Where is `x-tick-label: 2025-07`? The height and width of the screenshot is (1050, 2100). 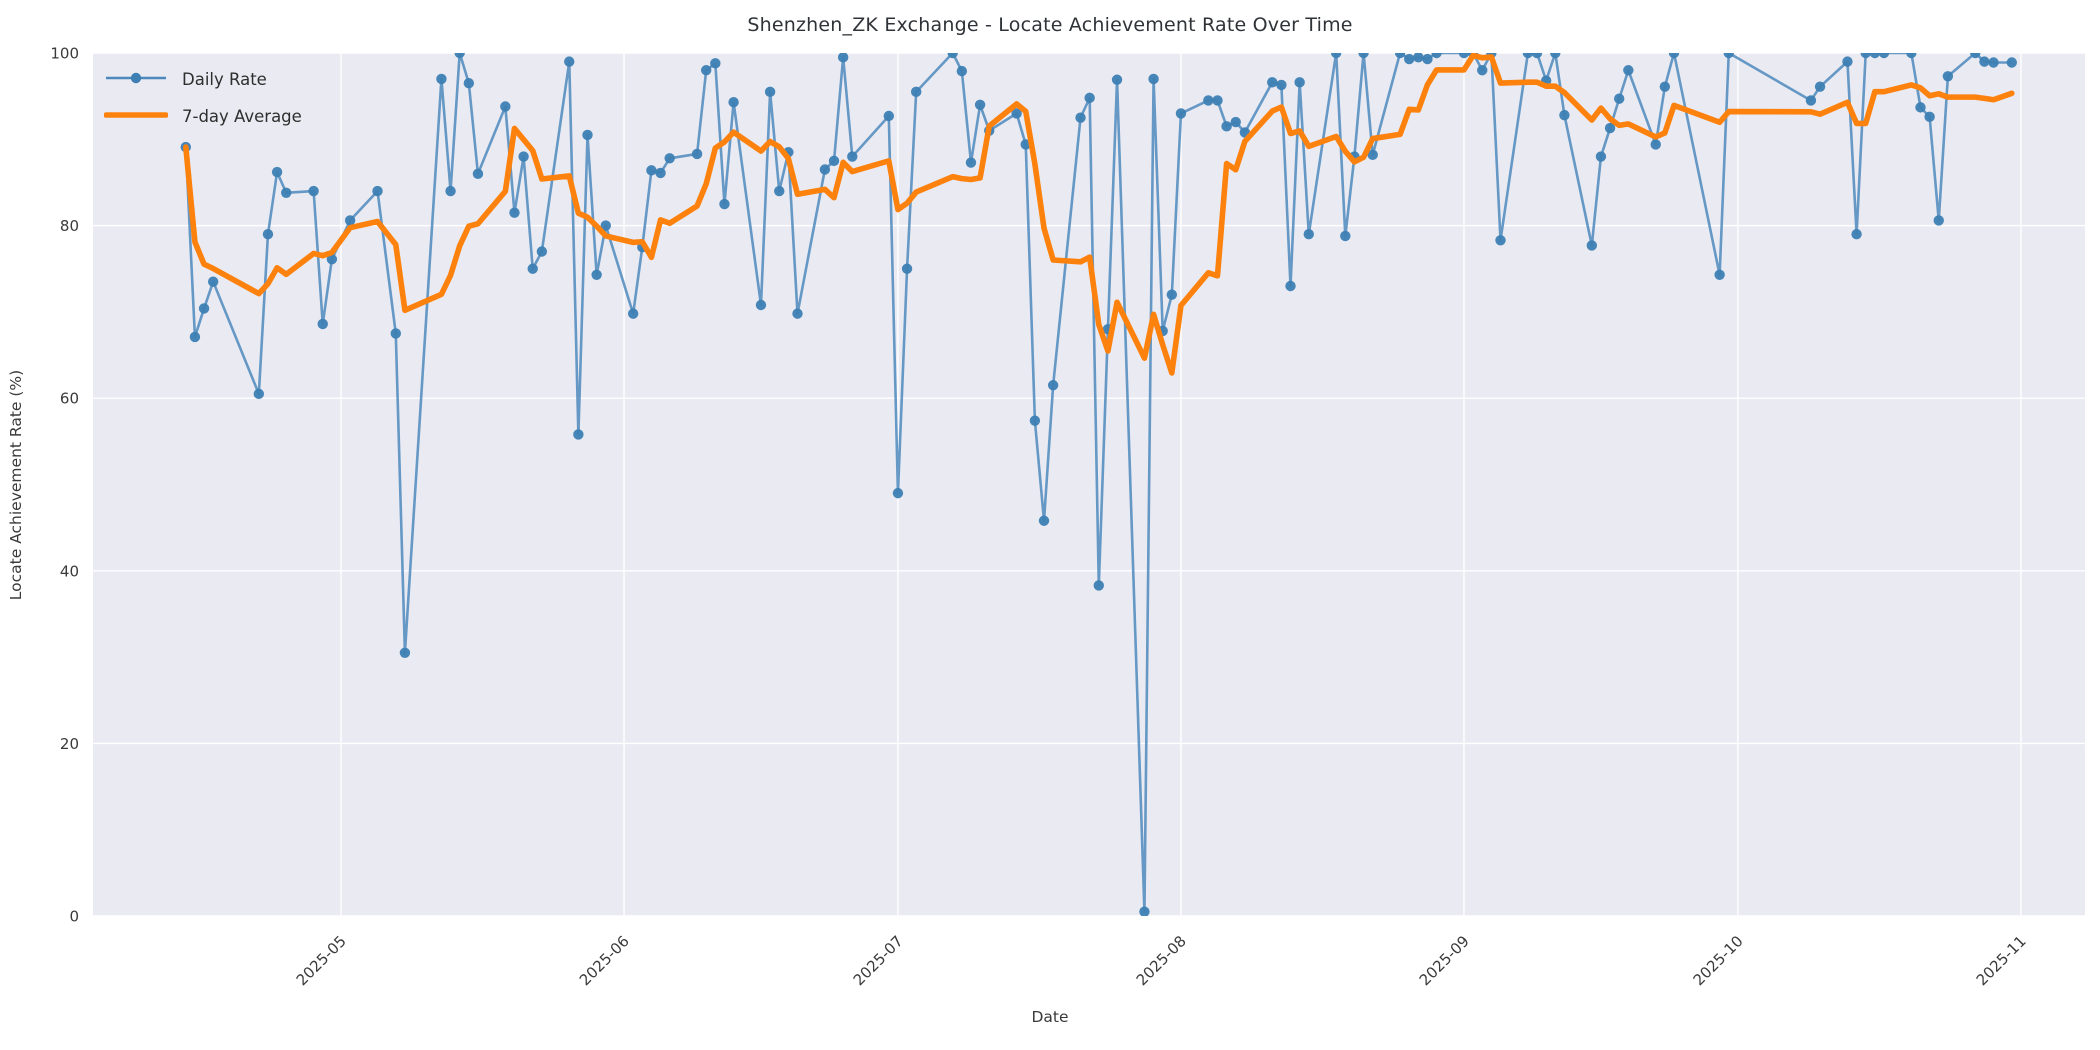 x-tick-label: 2025-07 is located at coordinates (878, 960).